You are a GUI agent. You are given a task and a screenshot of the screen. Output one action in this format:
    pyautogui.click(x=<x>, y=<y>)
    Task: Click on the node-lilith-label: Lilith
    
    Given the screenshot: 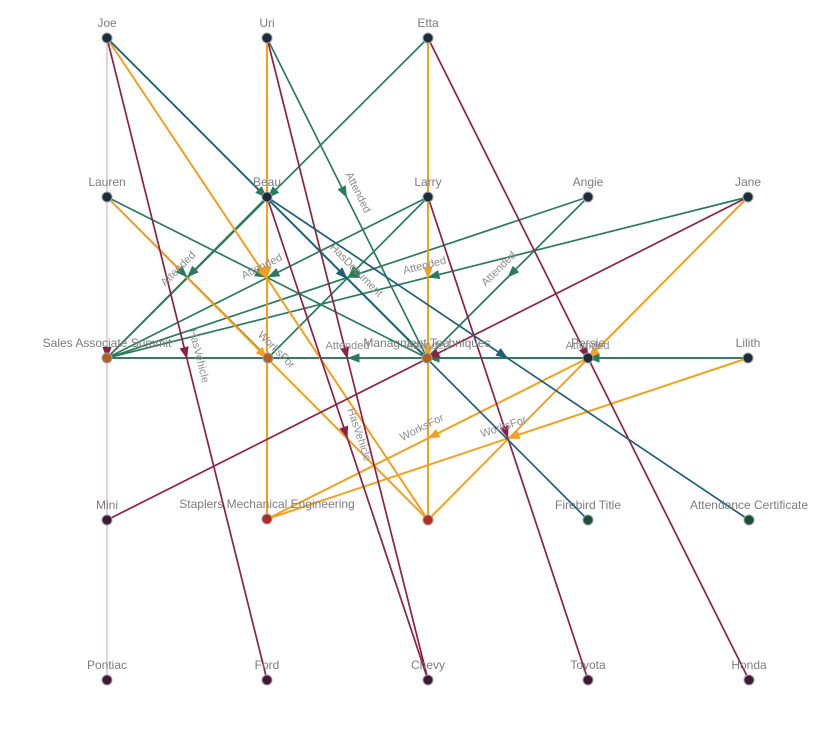 What is the action you would take?
    pyautogui.click(x=748, y=343)
    